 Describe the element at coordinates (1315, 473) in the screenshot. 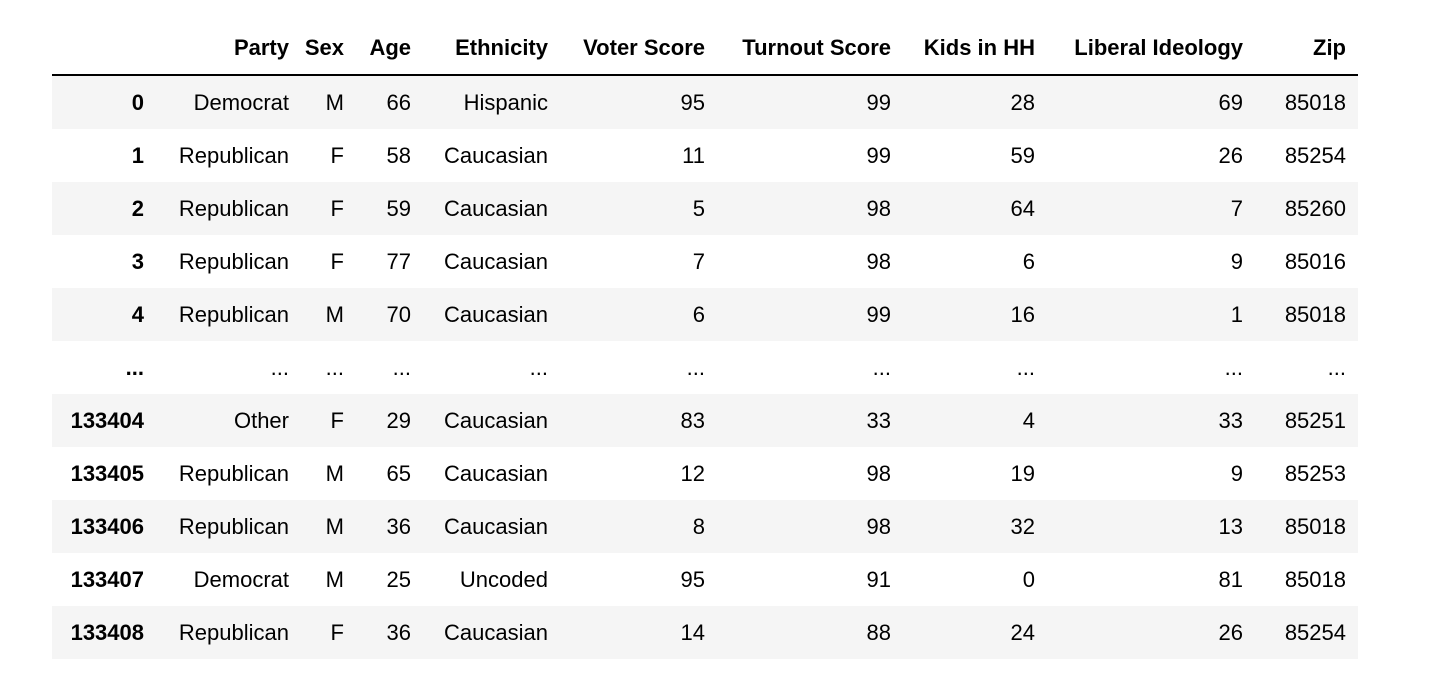

I see `cell-zip: 85253` at that location.